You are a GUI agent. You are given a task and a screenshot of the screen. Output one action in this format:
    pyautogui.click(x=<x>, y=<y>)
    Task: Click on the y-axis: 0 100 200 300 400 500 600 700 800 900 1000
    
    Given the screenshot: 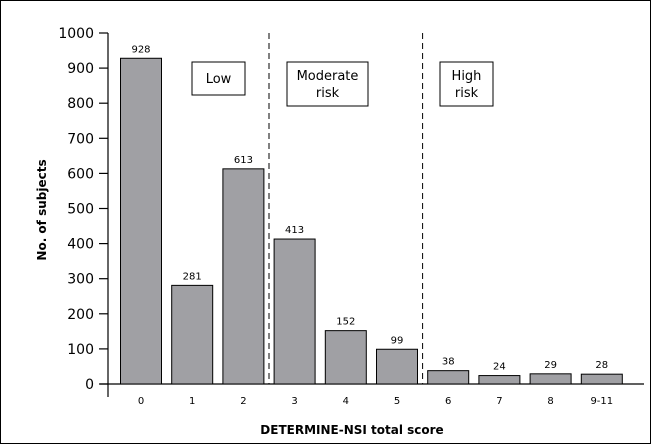 What is the action you would take?
    pyautogui.click(x=83, y=211)
    